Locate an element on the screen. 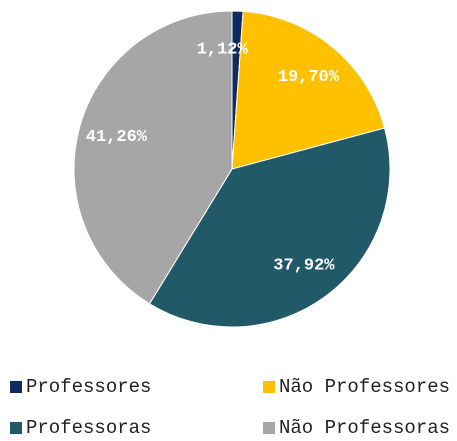  value-label: 37,92% is located at coordinates (304, 266).